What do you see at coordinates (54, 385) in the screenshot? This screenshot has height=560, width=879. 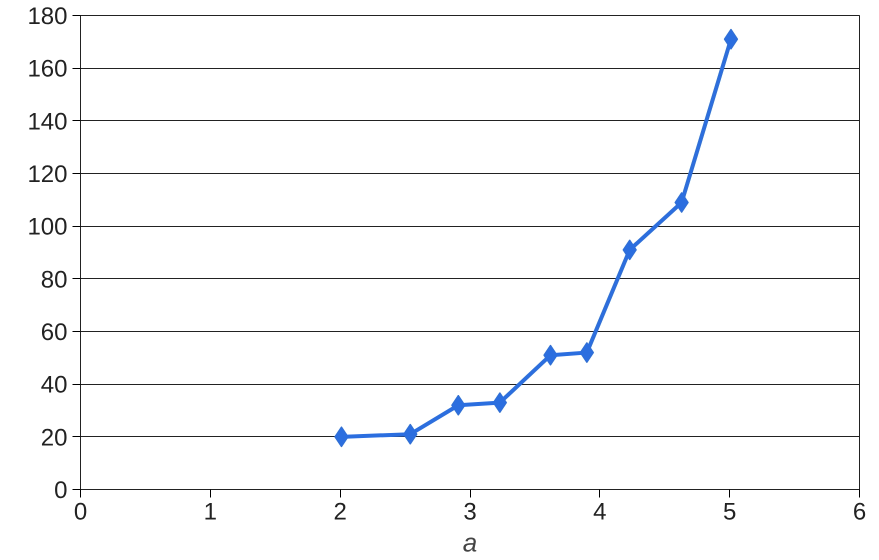 I see `y-tick-label: 40` at bounding box center [54, 385].